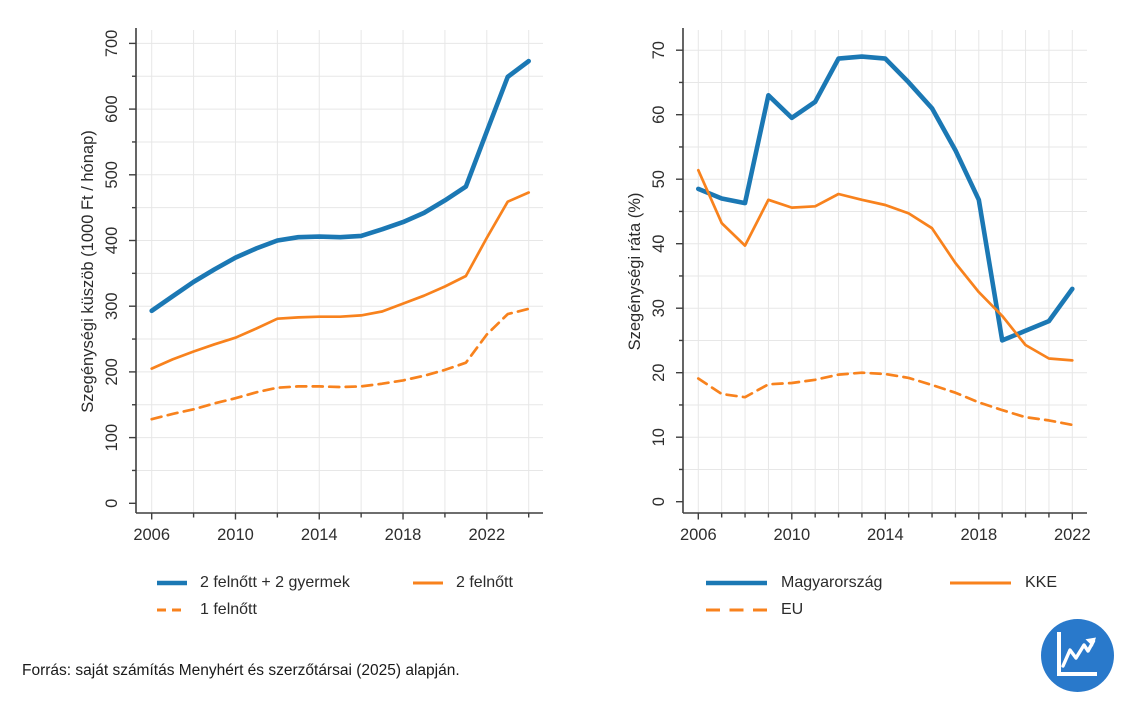 Image resolution: width=1125 pixels, height=701 pixels. Describe the element at coordinates (832, 582) in the screenshot. I see `legend-label: Magyarország` at that location.